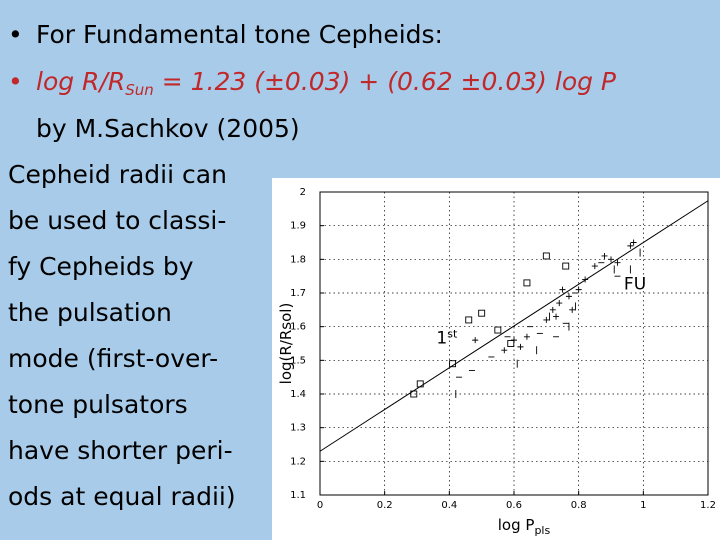 This screenshot has height=540, width=720. I want to click on body-line: have shorter peri-, so click(120, 450).